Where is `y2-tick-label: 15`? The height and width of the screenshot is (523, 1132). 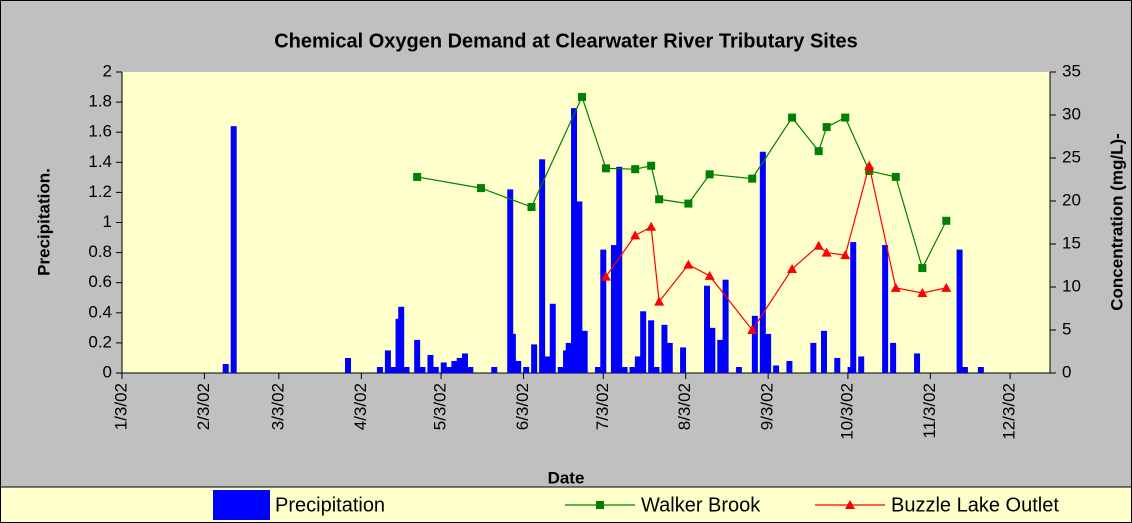
y2-tick-label: 15 is located at coordinates (1071, 242).